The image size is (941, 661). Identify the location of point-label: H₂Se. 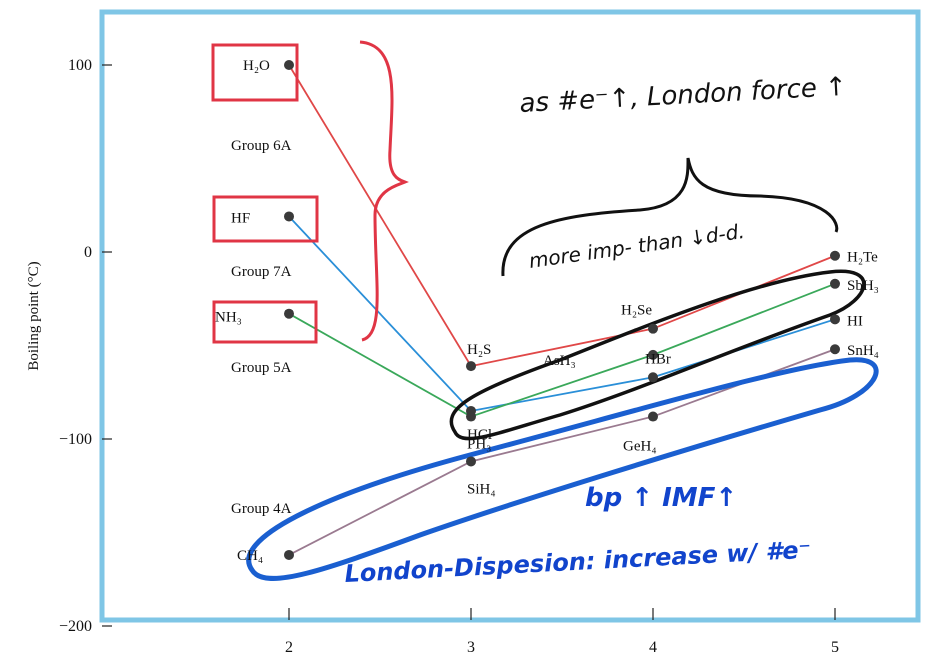
(636, 311).